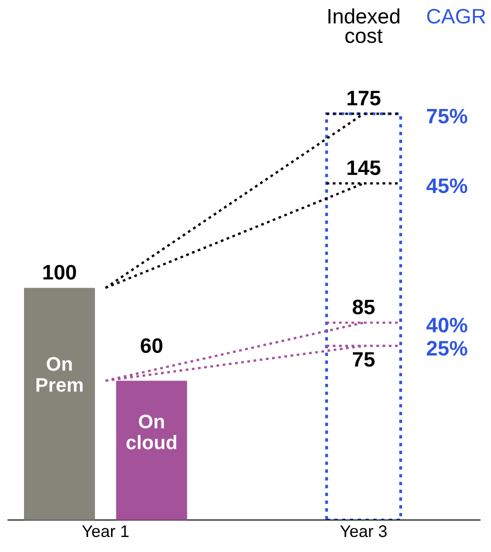  I want to click on data-label: 85, so click(363, 307).